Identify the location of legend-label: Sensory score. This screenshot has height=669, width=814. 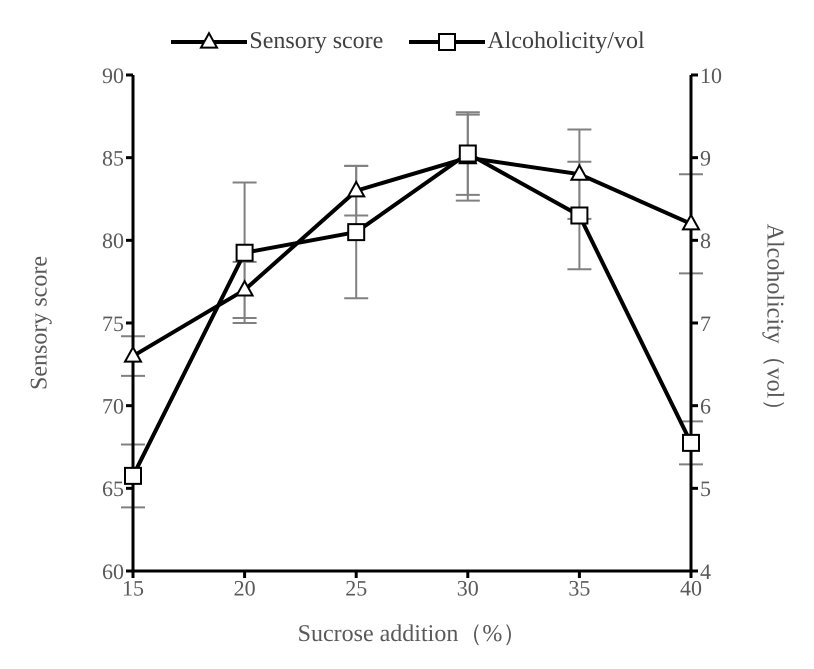
(316, 41).